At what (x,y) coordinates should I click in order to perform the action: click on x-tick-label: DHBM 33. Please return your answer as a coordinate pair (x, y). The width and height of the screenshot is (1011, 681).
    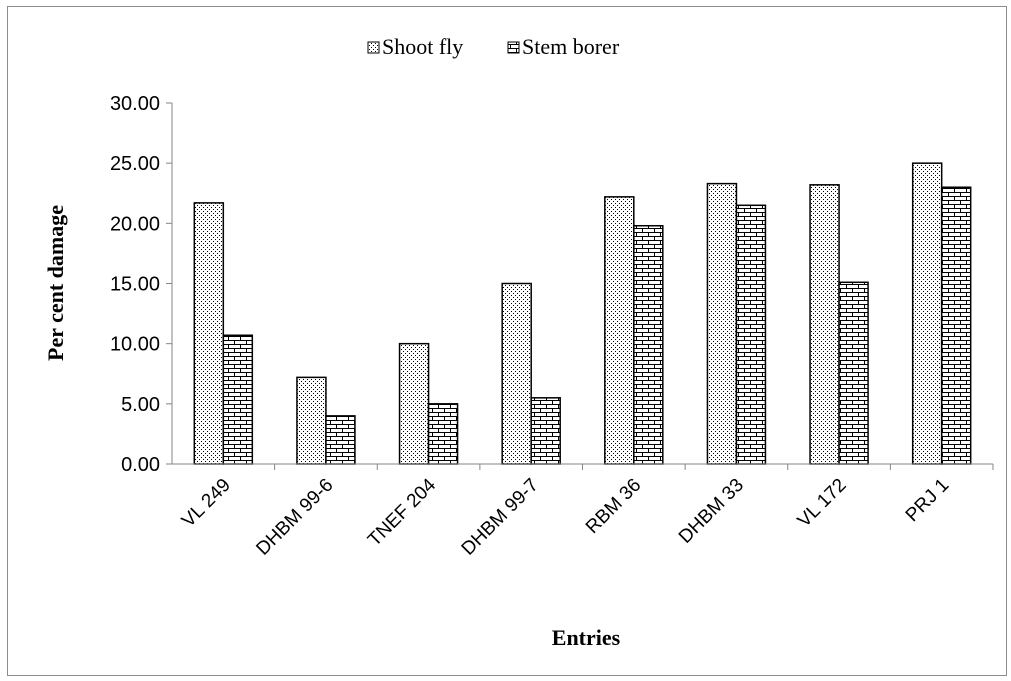
    Looking at the image, I should click on (711, 511).